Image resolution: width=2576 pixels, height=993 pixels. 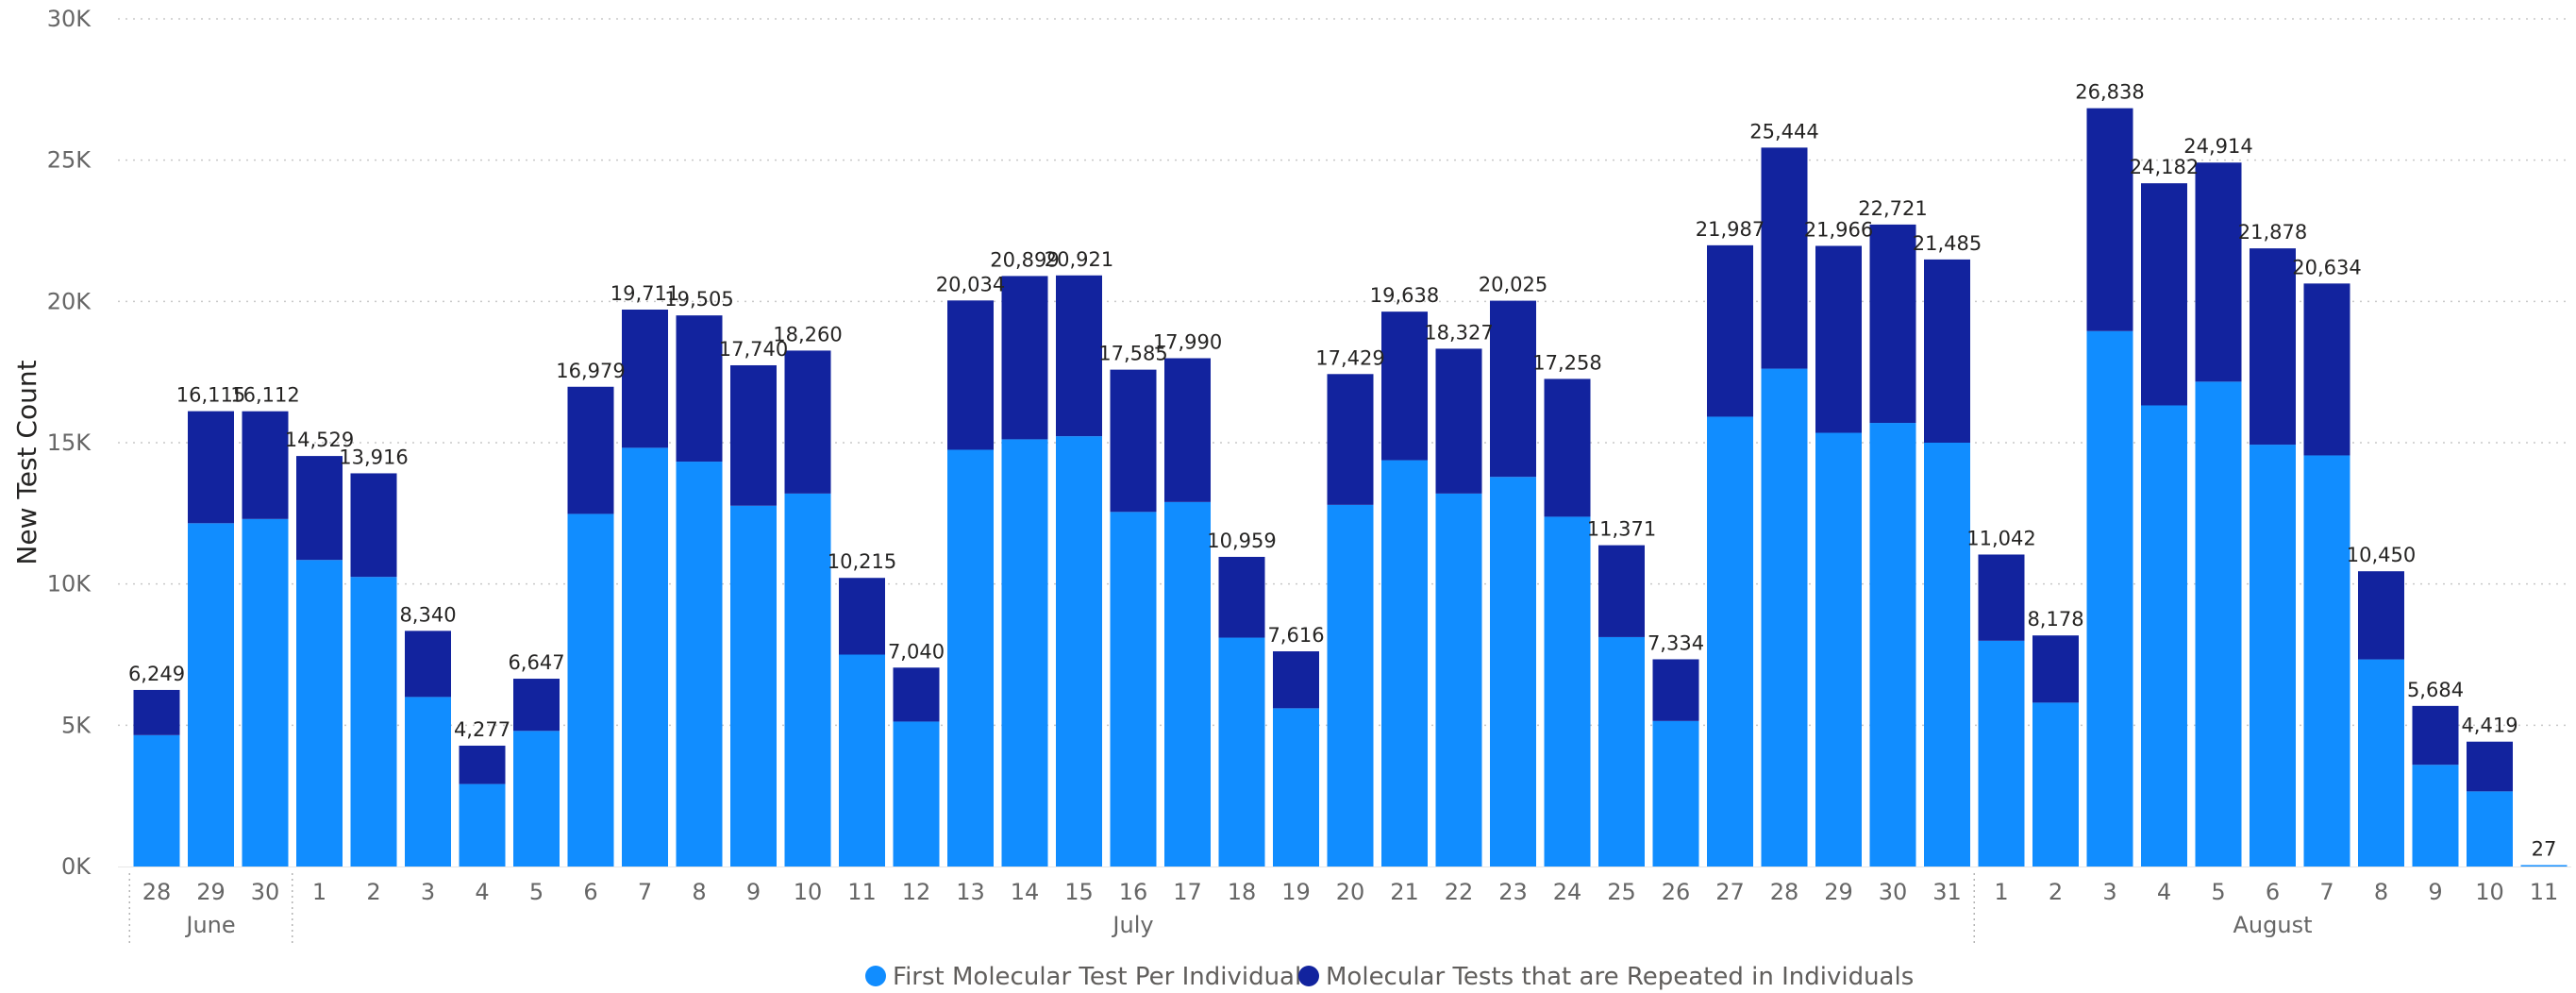 What do you see at coordinates (862, 561) in the screenshot?
I see `total-data-label: 10,215` at bounding box center [862, 561].